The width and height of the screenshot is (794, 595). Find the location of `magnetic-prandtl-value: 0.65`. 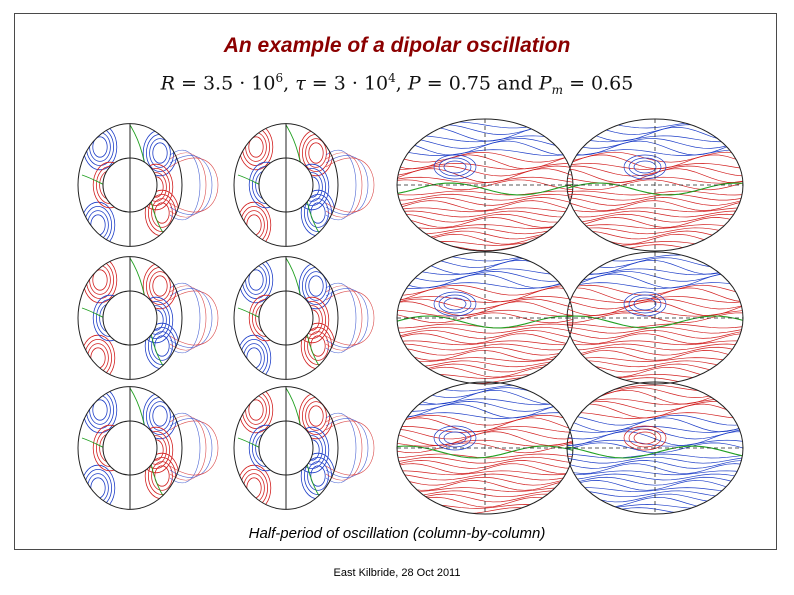

magnetic-prandtl-value: 0.65 is located at coordinates (612, 83).